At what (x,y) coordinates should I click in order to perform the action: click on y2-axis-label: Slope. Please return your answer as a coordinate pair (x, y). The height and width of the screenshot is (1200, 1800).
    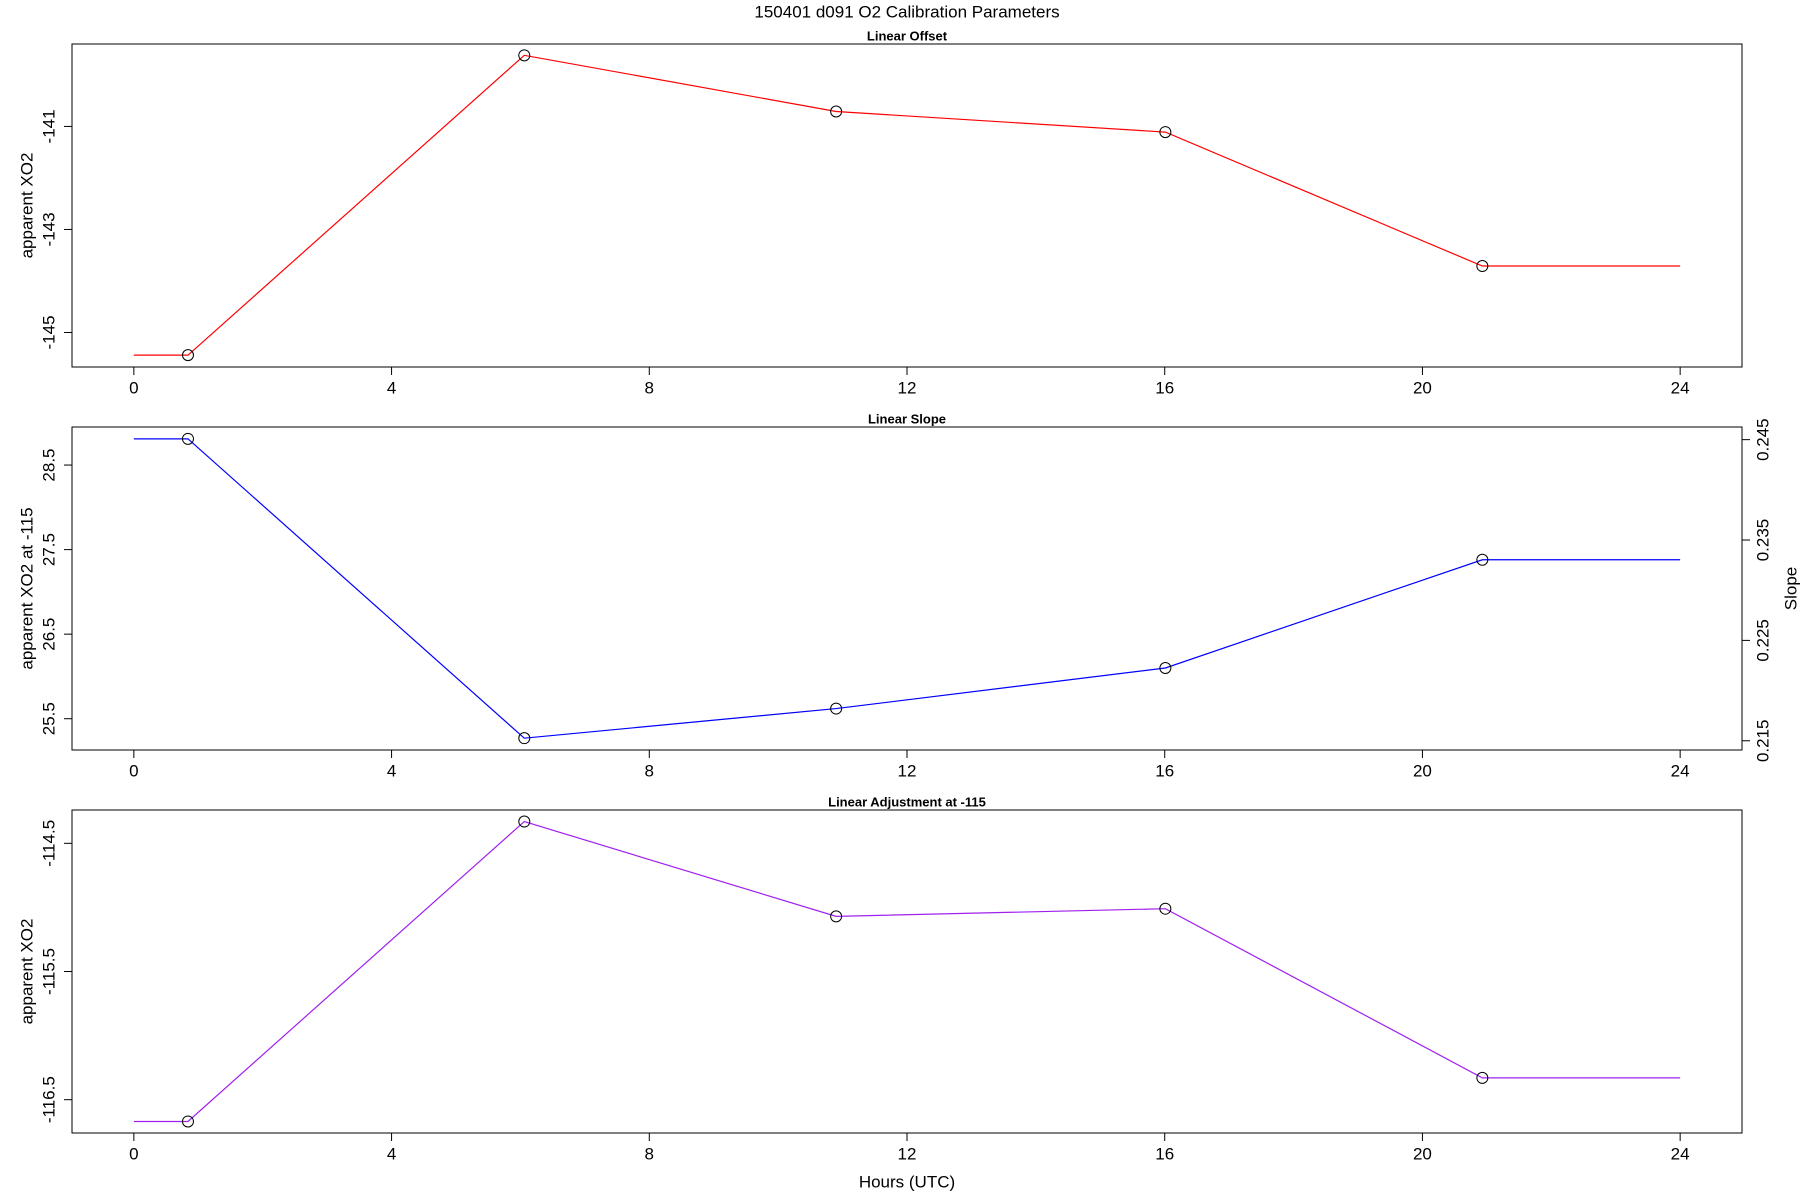
    Looking at the image, I should click on (1790, 588).